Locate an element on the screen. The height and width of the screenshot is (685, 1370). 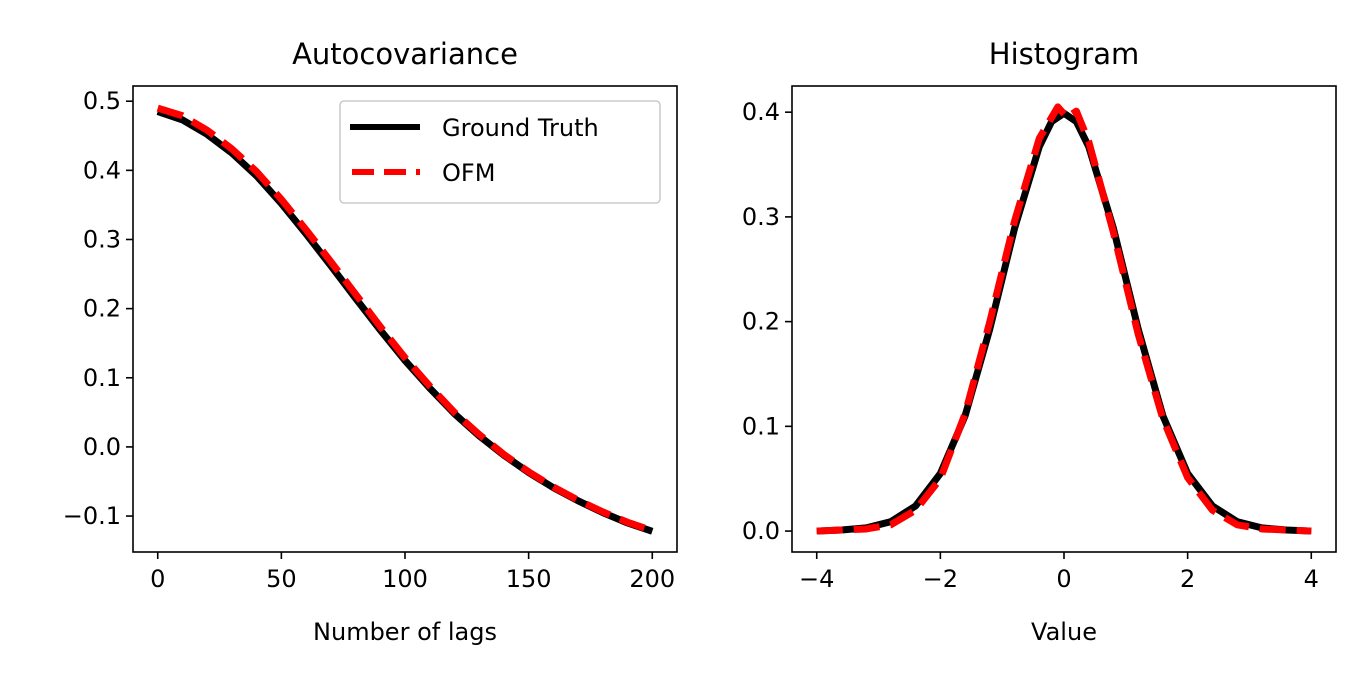
x-axis-label: Number of lags is located at coordinates (405, 632).